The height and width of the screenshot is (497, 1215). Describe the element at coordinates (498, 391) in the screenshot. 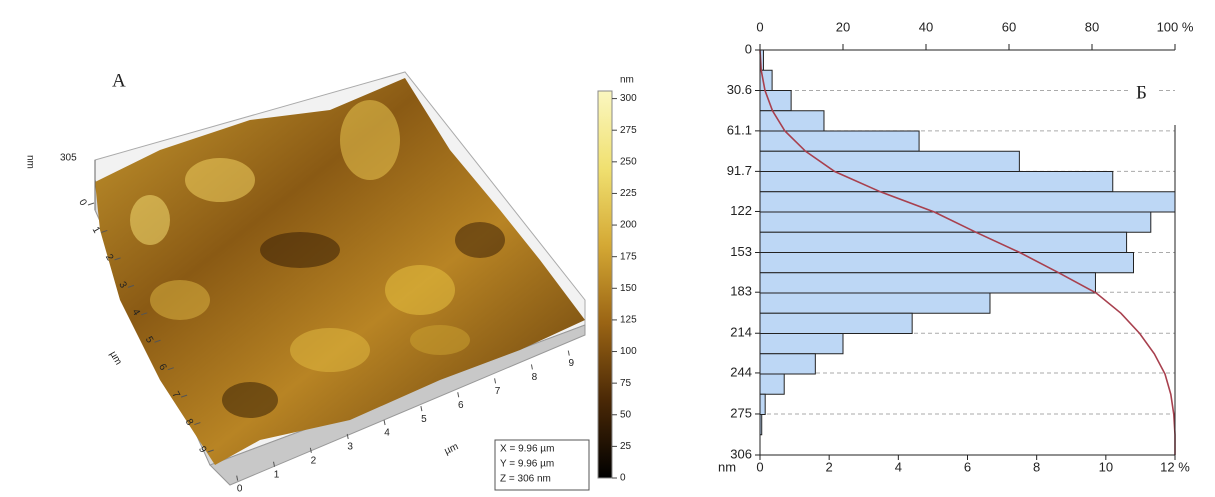

I see `x-tick-label: 7` at that location.